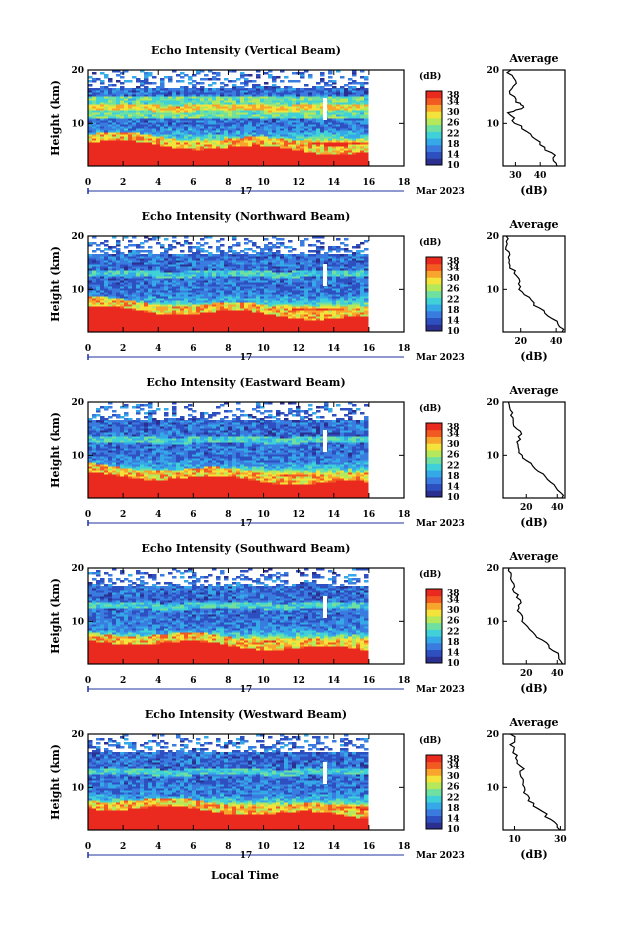 Image resolution: width=618 pixels, height=929 pixels. What do you see at coordinates (246, 216) in the screenshot?
I see `panel-title: Echo Intensity (Northward Beam)` at bounding box center [246, 216].